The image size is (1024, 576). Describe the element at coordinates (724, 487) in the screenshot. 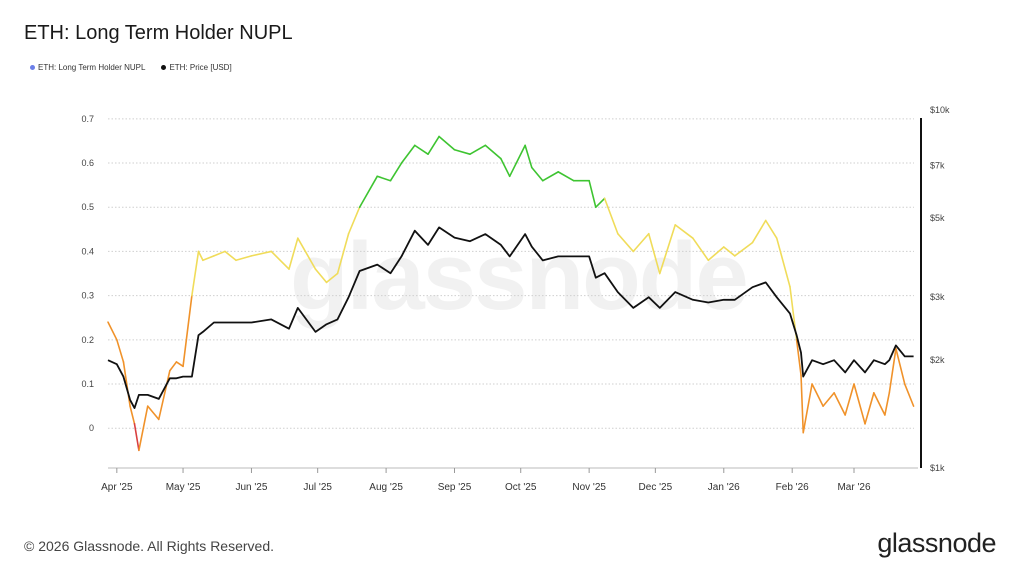

I see `x-tick-label: Jan '26` at that location.